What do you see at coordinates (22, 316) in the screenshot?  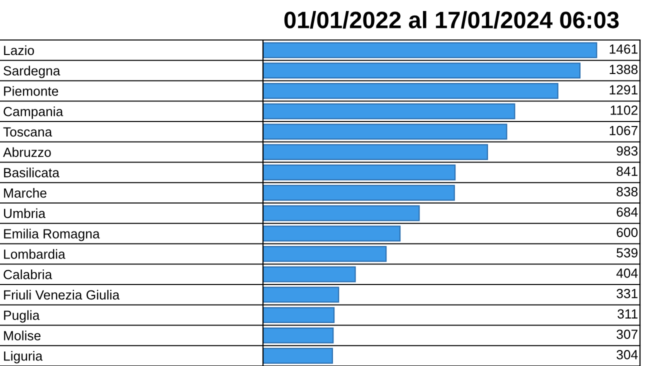 I see `y-tick-label: Puglia` at bounding box center [22, 316].